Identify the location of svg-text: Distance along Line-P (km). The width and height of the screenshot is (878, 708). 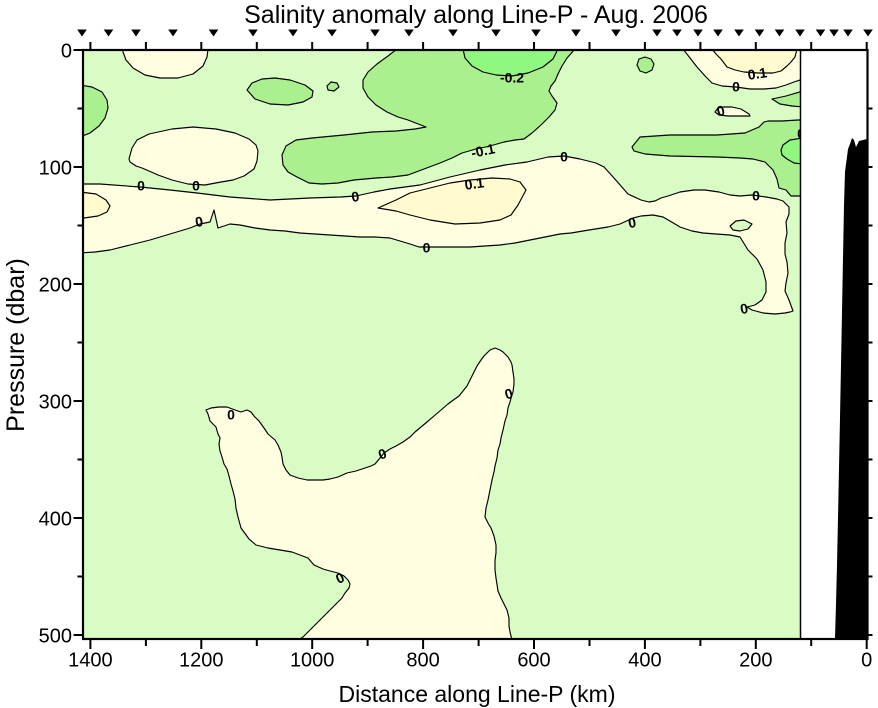
(477, 694).